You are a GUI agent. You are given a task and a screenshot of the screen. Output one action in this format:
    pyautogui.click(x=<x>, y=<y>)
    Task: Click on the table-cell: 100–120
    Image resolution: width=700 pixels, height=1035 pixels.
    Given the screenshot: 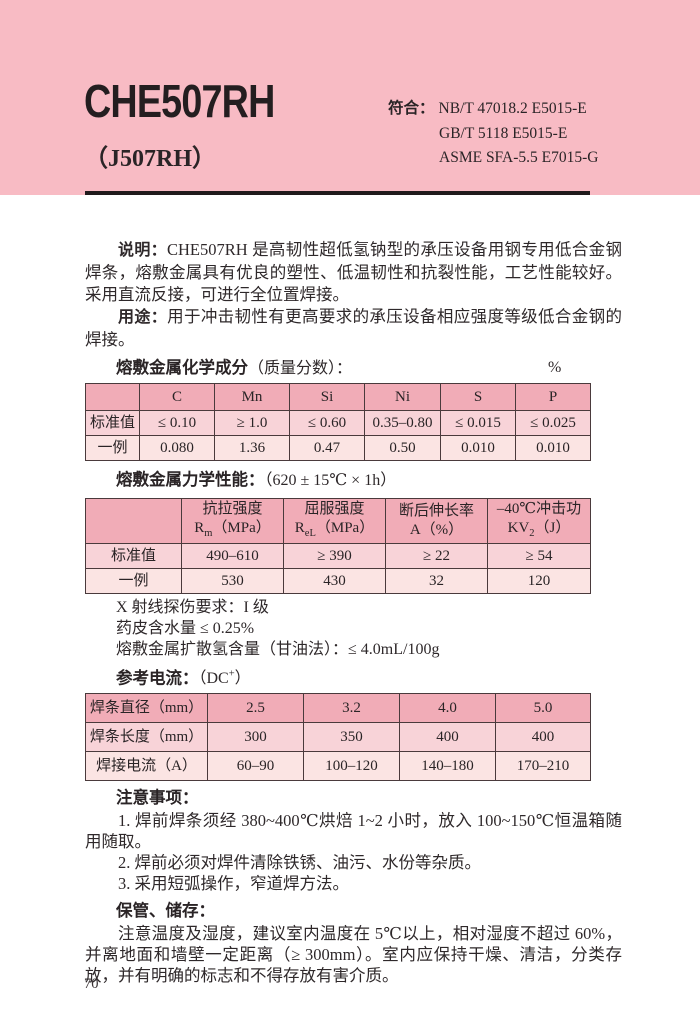 What is the action you would take?
    pyautogui.click(x=351, y=766)
    